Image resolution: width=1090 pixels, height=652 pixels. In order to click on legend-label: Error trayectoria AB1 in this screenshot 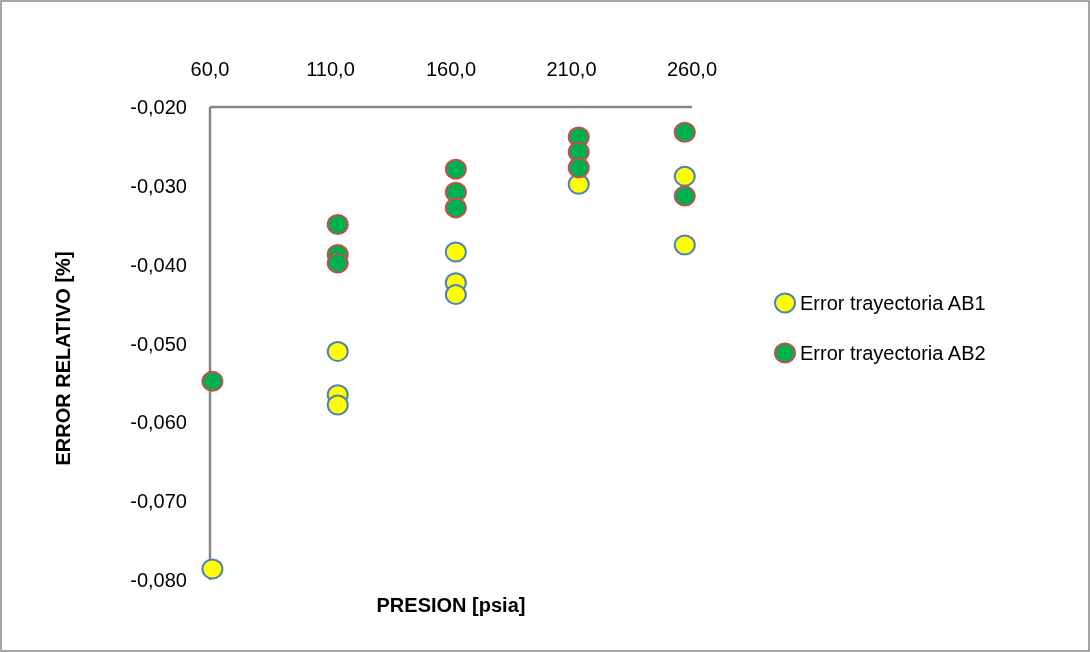, I will do `click(893, 303)`.